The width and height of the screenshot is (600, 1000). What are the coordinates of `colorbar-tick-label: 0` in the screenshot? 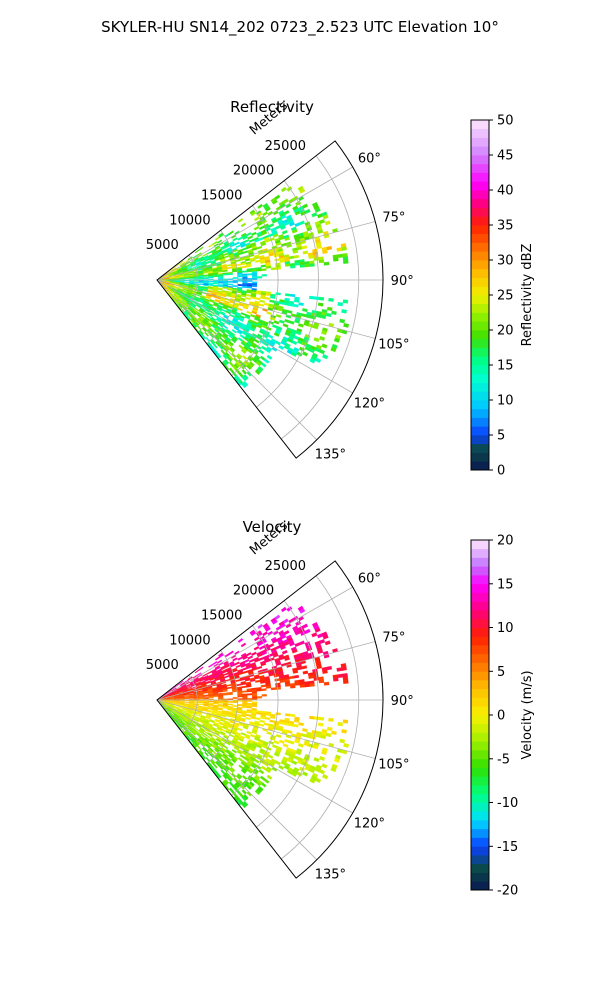 It's located at (501, 716).